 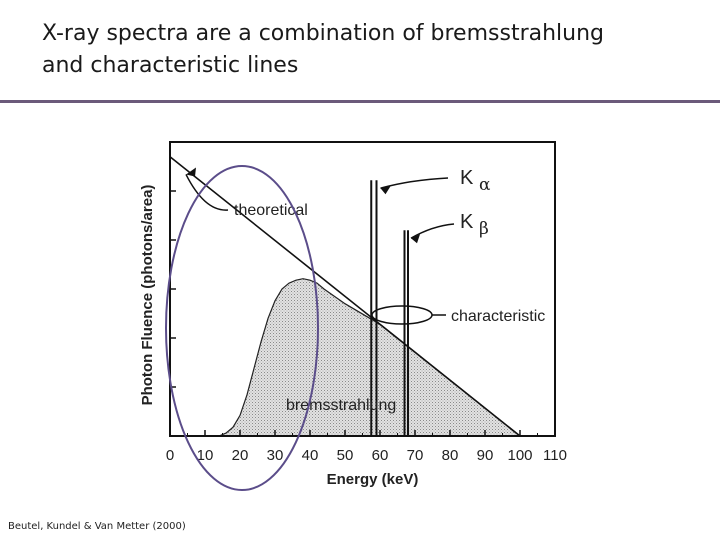 I want to click on highlight-ellipse, so click(x=242, y=328).